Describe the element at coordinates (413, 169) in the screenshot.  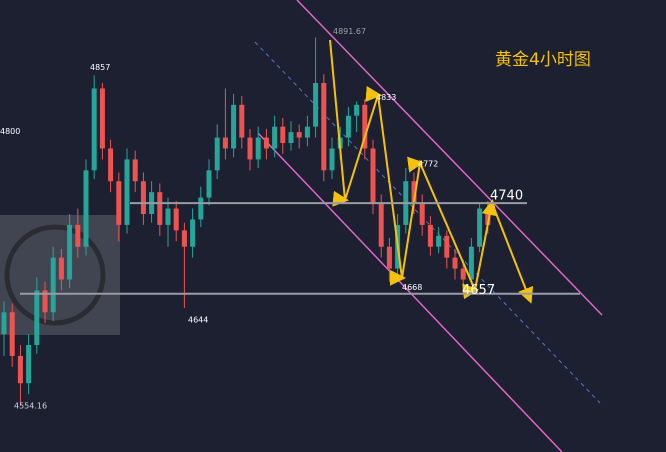
I see `wave-path` at that location.